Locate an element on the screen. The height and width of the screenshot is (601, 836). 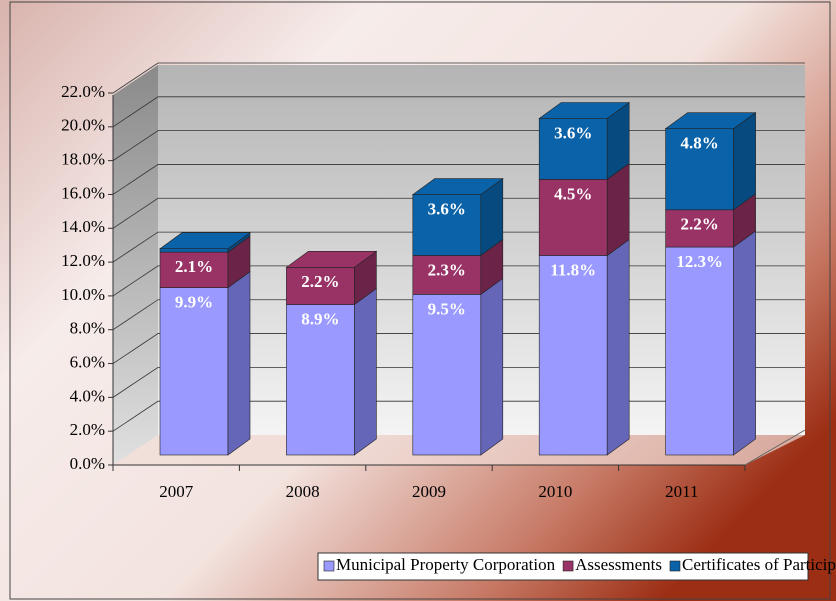
x-tick-label: 2007 is located at coordinates (176, 491).